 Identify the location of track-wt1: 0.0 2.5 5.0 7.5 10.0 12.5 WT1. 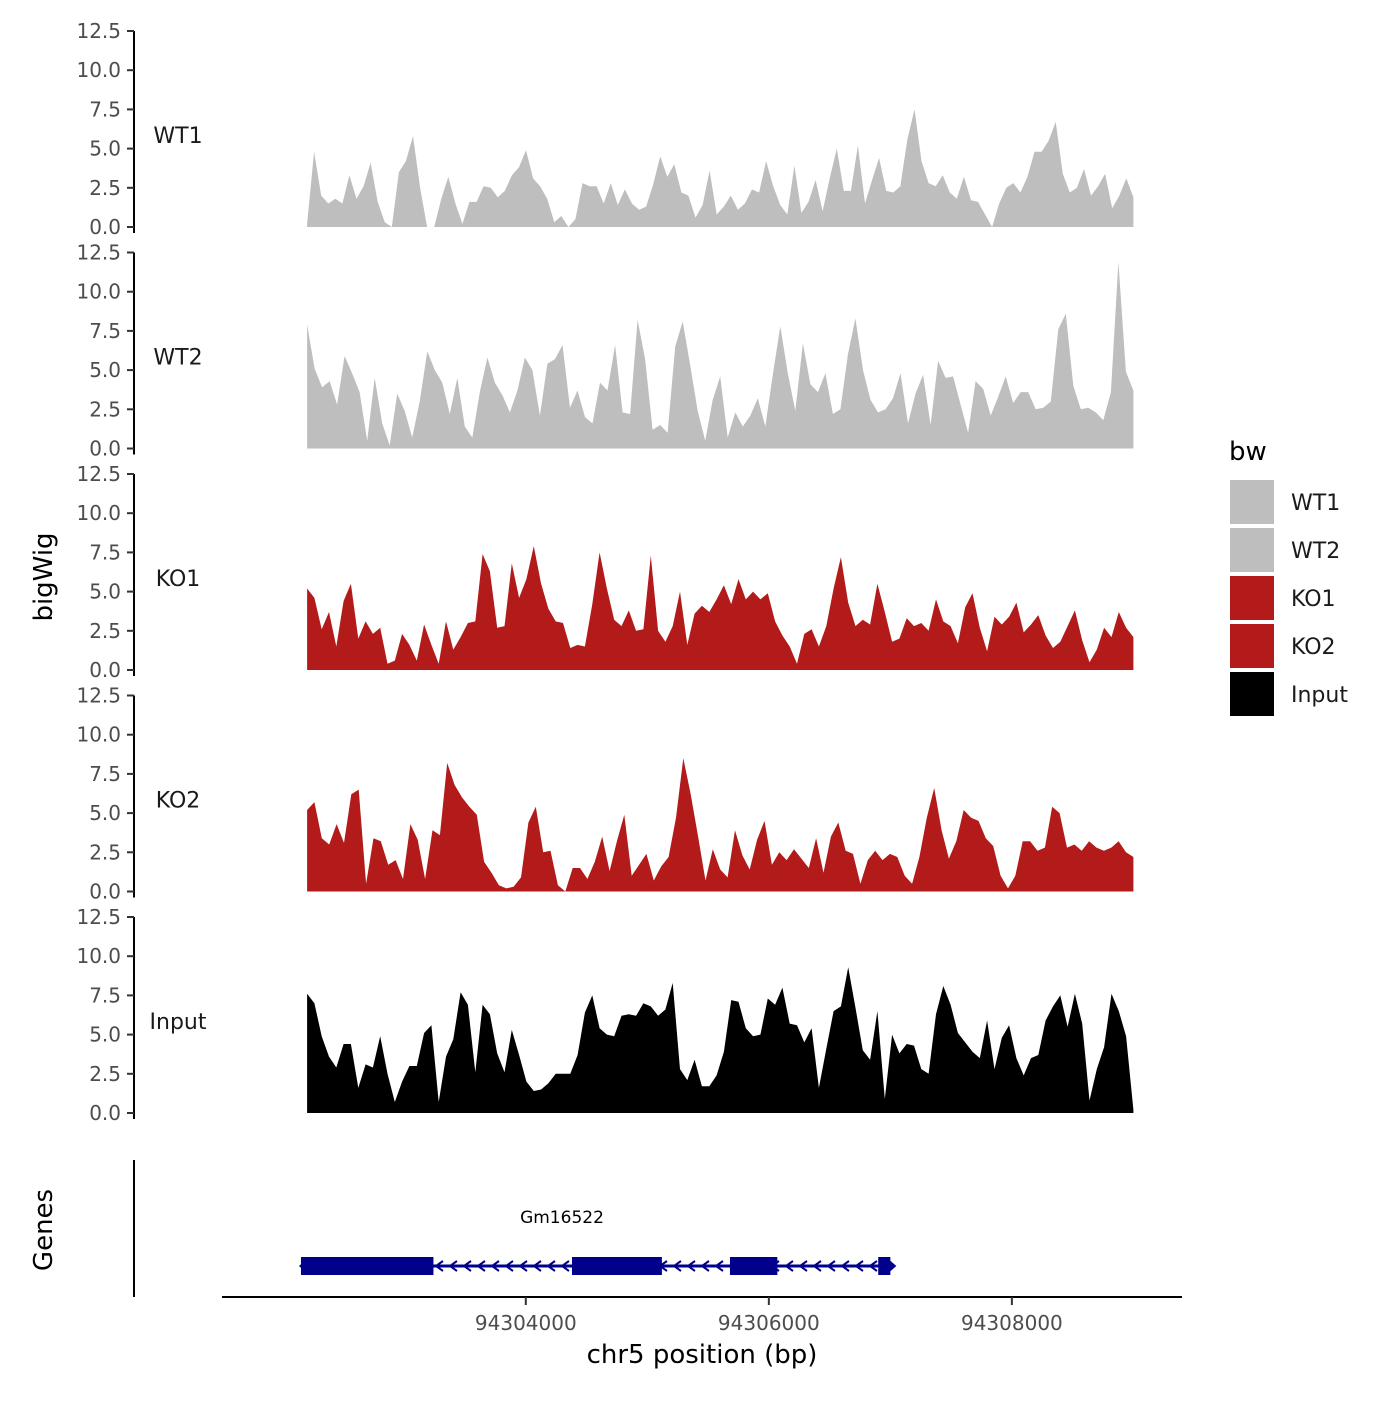
(605, 129).